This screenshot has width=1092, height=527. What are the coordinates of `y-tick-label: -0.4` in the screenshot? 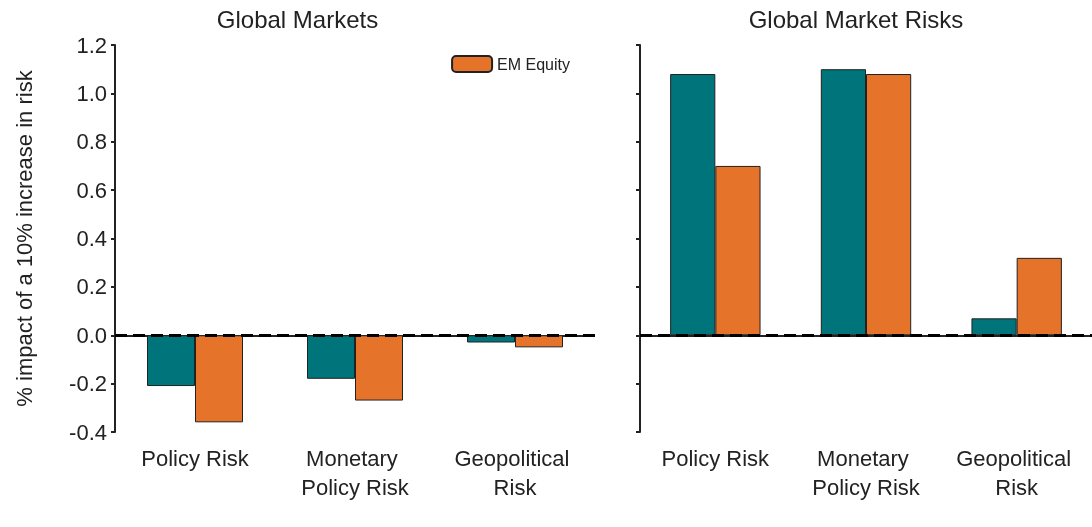 It's located at (88, 432).